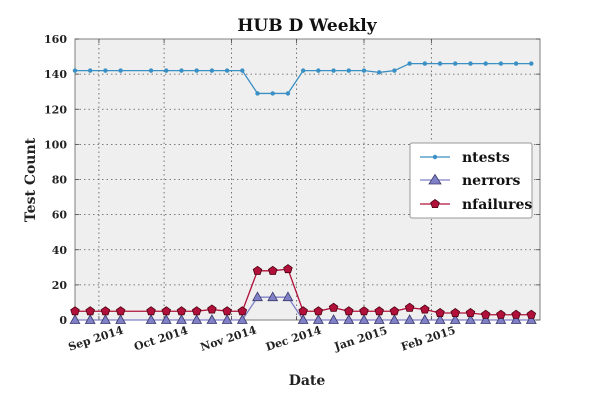 The height and width of the screenshot is (400, 600). What do you see at coordinates (31, 179) in the screenshot?
I see `y-axis-label: Test Count` at bounding box center [31, 179].